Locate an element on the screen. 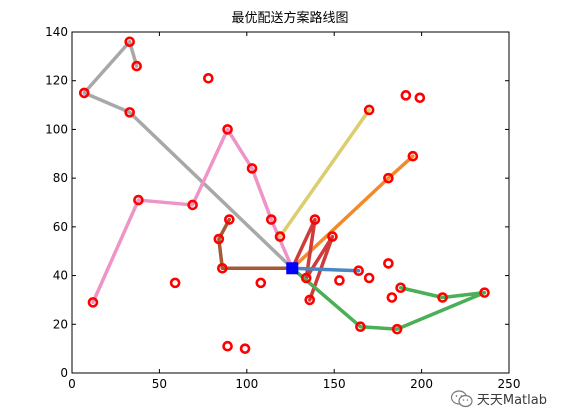 This screenshot has width=561, height=420. x-tick-label: 100 is located at coordinates (246, 384).